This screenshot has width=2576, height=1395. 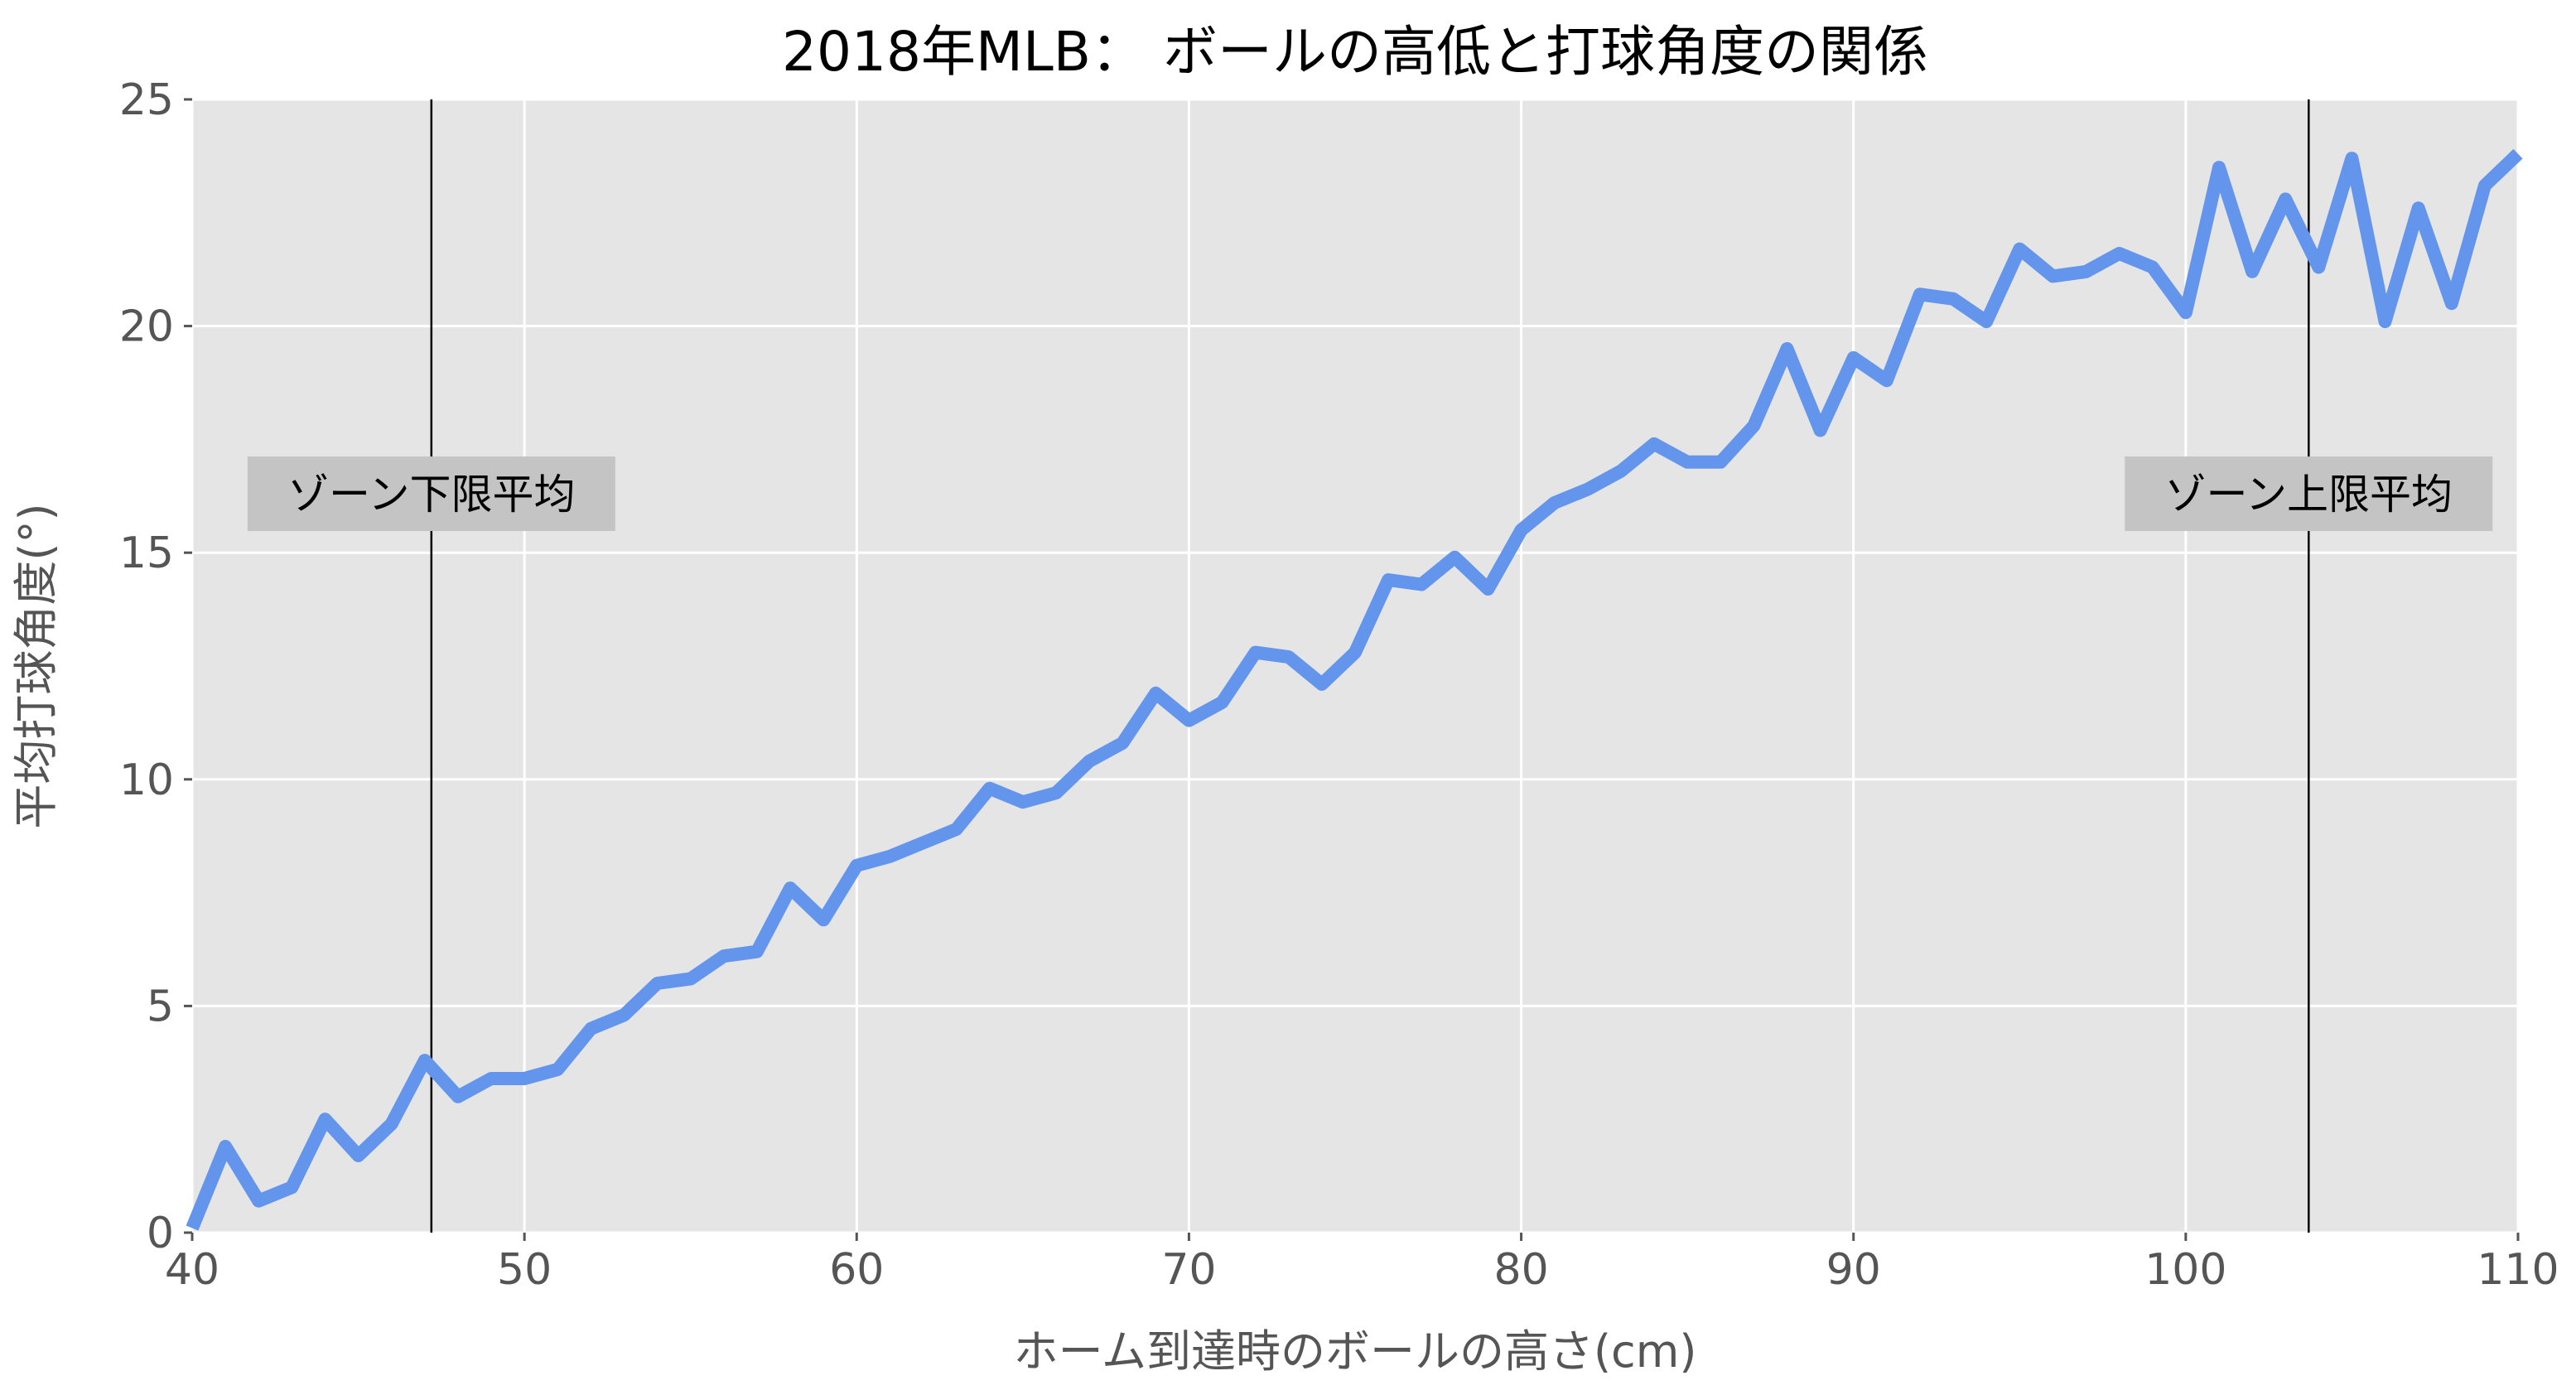 What do you see at coordinates (856, 1270) in the screenshot?
I see `x-tick-label: 60` at bounding box center [856, 1270].